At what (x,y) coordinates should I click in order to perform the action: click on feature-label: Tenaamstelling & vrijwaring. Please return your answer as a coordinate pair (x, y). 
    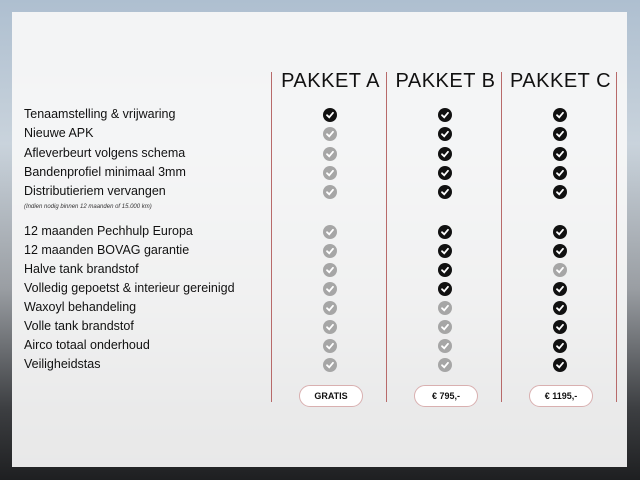
    Looking at the image, I should click on (100, 114).